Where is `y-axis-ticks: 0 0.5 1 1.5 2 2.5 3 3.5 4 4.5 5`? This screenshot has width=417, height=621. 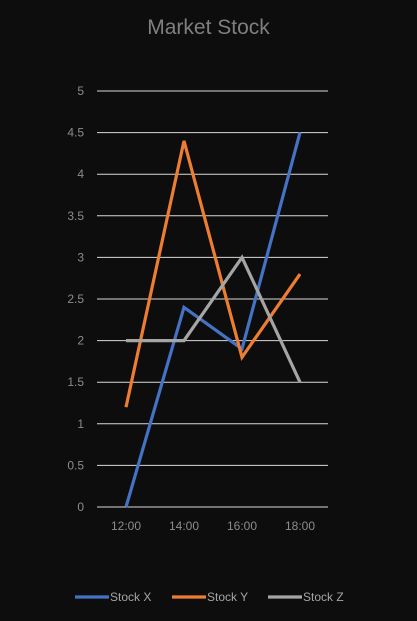 y-axis-ticks: 0 0.5 1 1.5 2 2.5 3 3.5 4 4.5 5 is located at coordinates (75, 299).